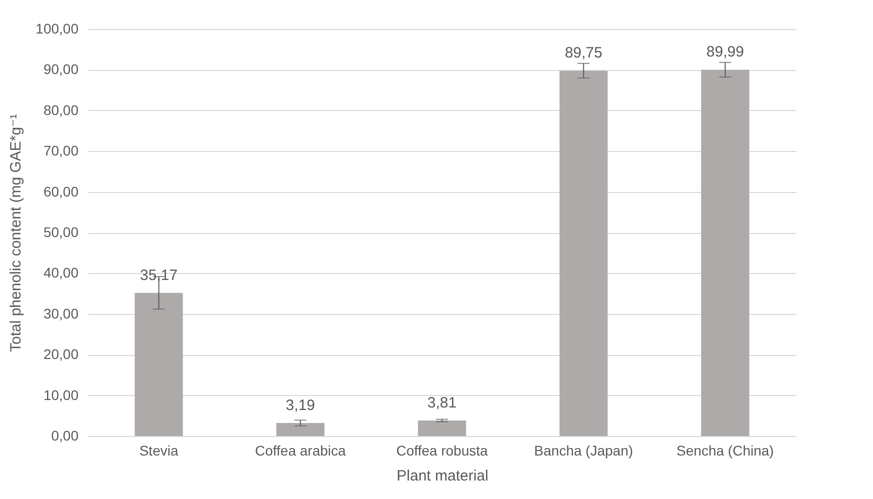 The image size is (873, 499). Describe the element at coordinates (61, 69) in the screenshot. I see `y-tick-label: 90,00` at that location.